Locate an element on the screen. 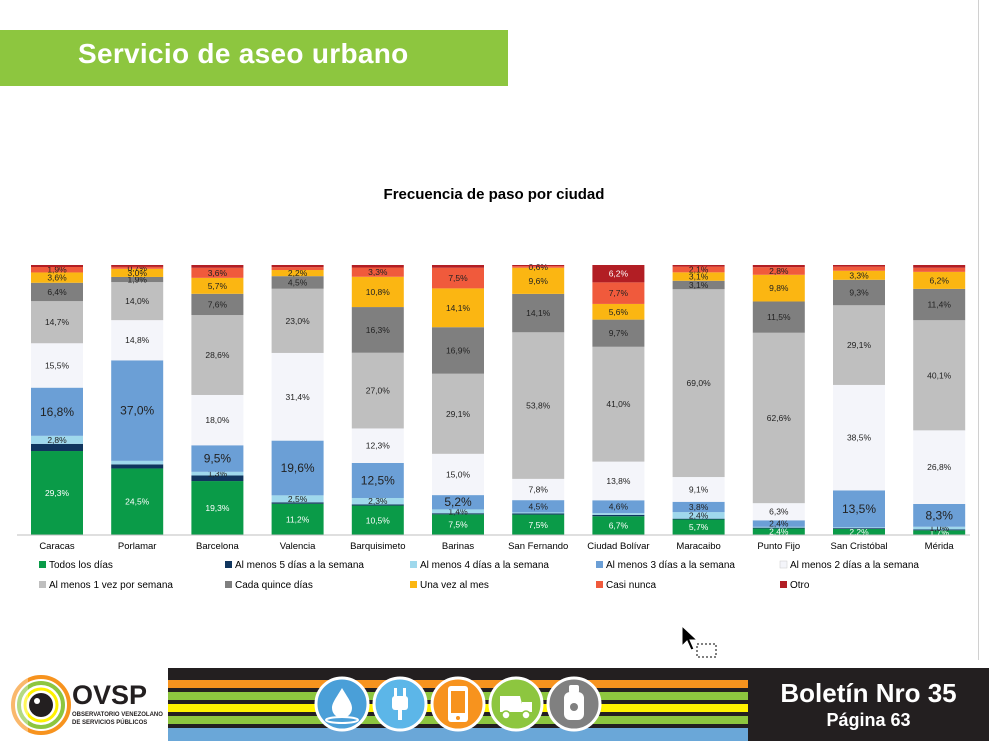 The width and height of the screenshot is (989, 741). legend-swatch-al-menos-1-vez-por-semana is located at coordinates (42, 584).